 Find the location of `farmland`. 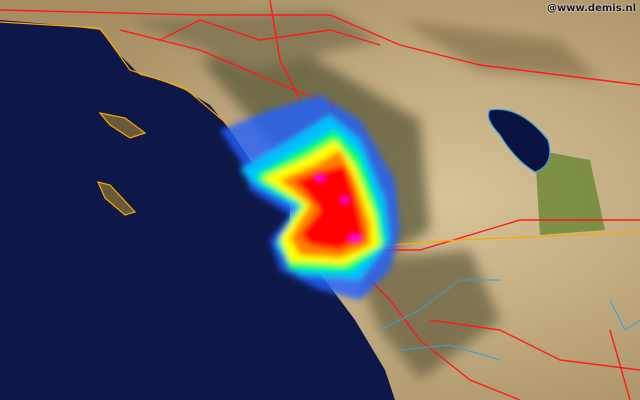

farmland is located at coordinates (570, 192).